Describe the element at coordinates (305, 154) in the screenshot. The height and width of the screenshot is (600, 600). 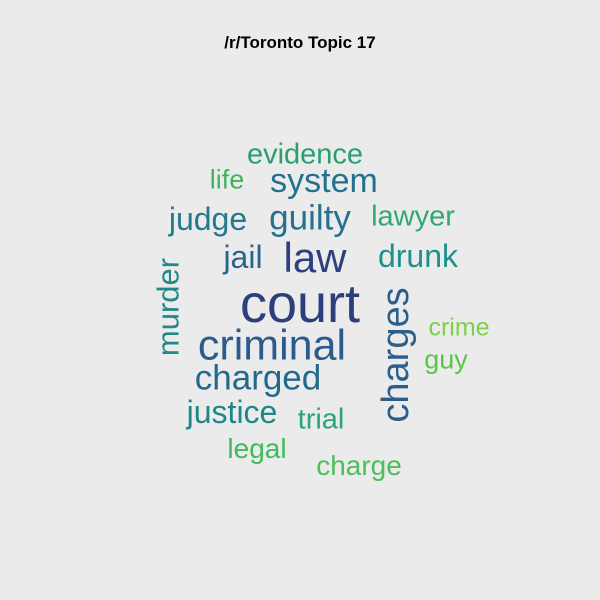
I see `word-evidence: evidence` at that location.